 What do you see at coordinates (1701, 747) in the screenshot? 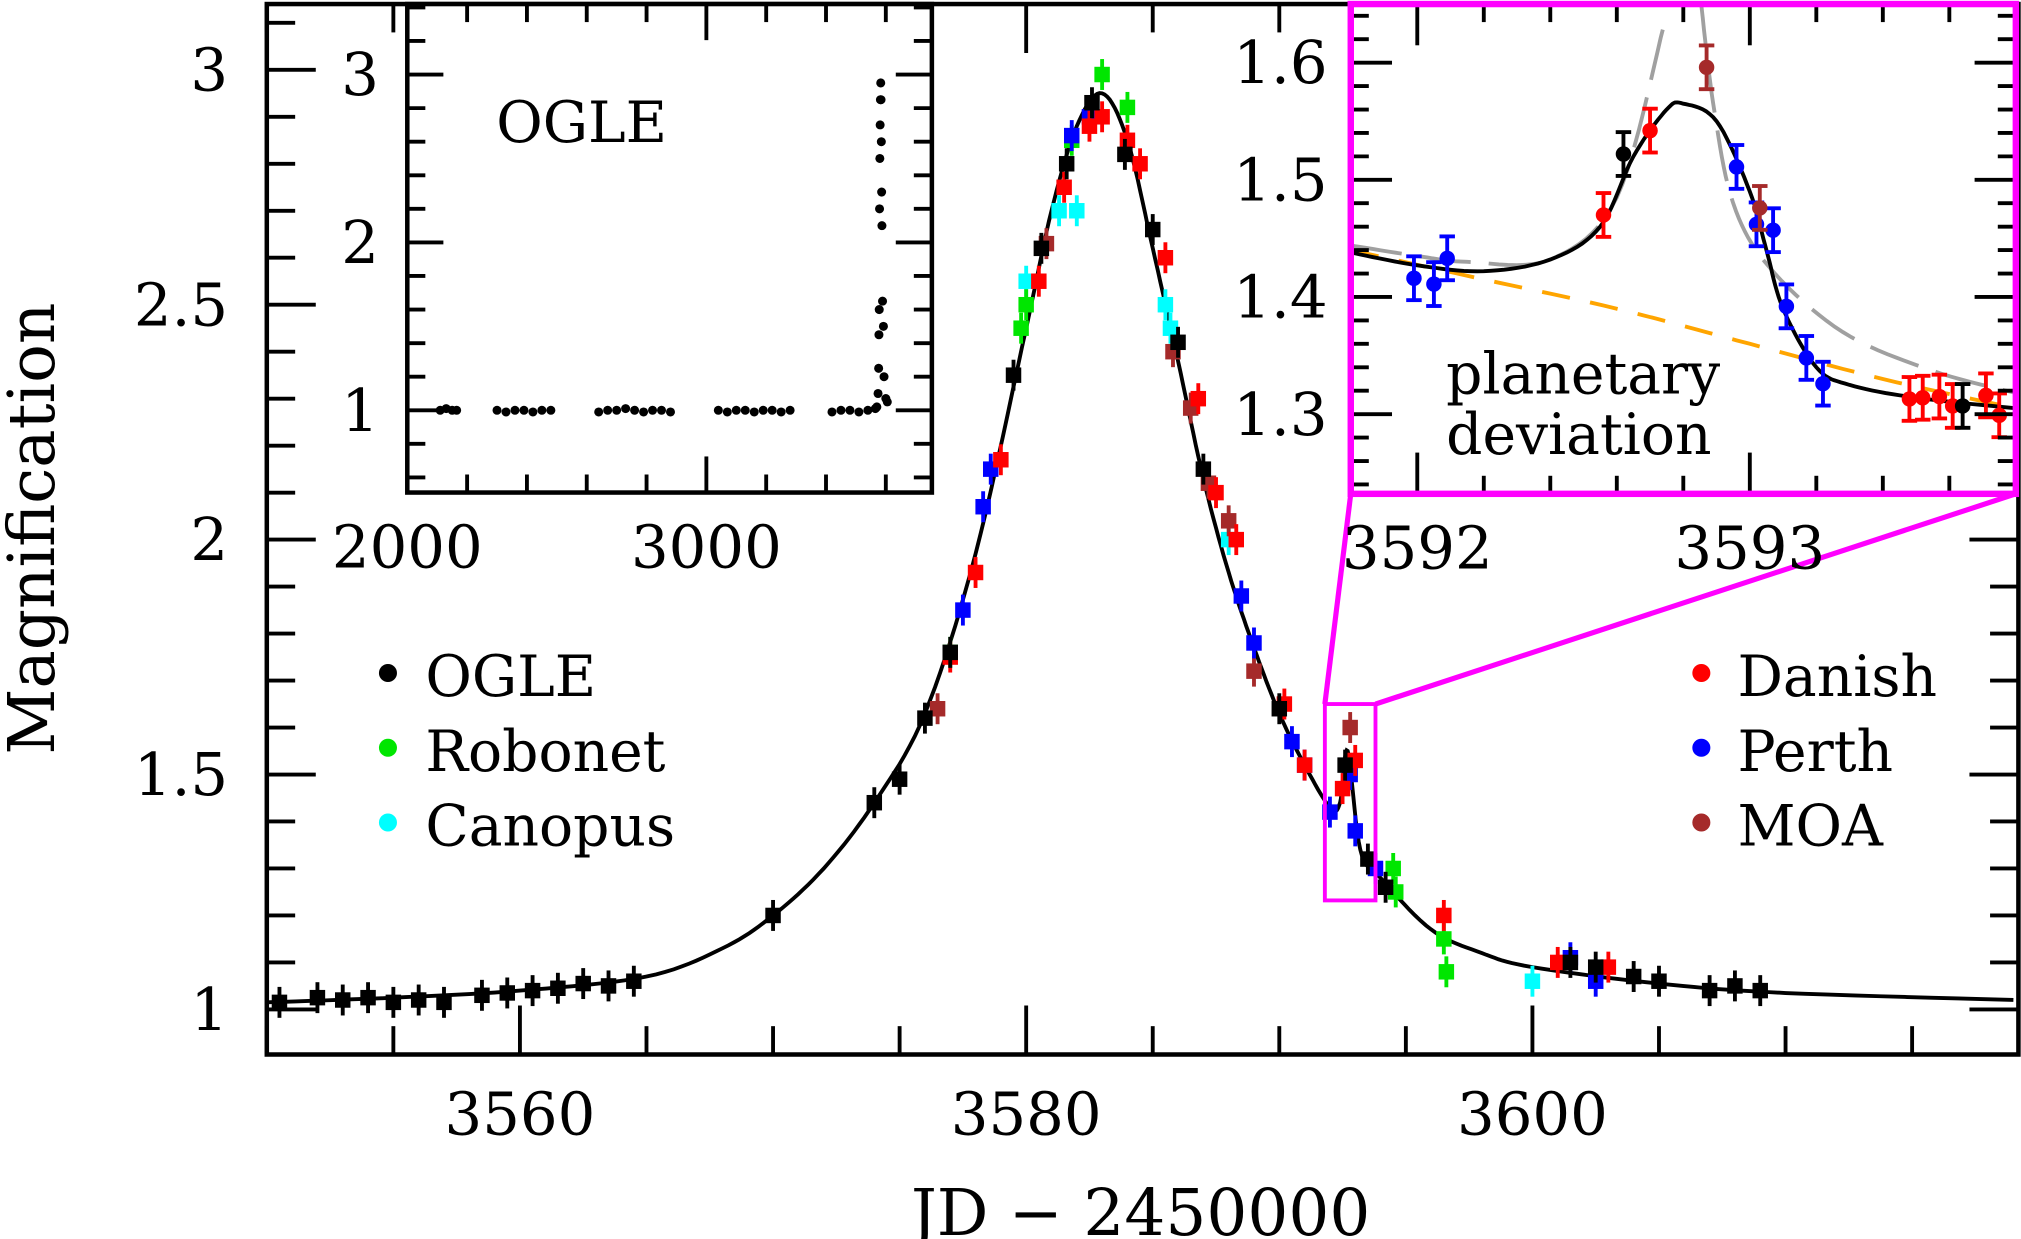
I see `legend-marker-perth` at bounding box center [1701, 747].